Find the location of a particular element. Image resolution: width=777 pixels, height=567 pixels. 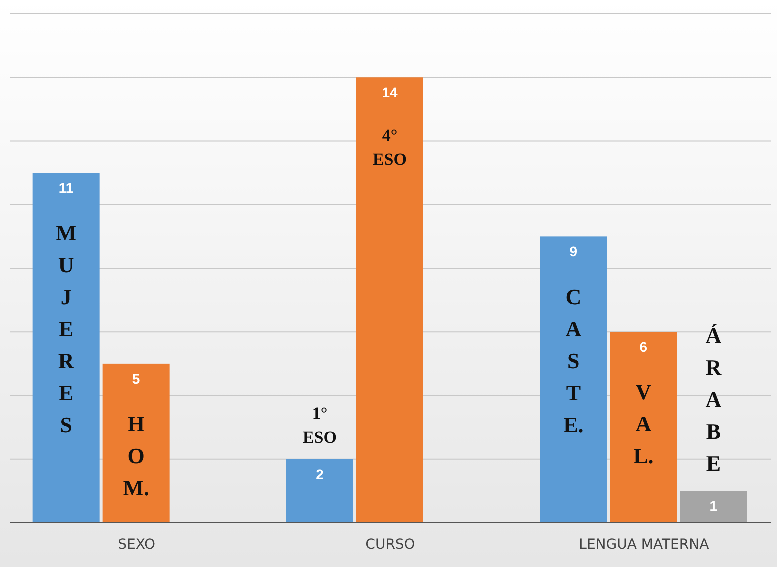

annotation: CASTE. is located at coordinates (574, 361).